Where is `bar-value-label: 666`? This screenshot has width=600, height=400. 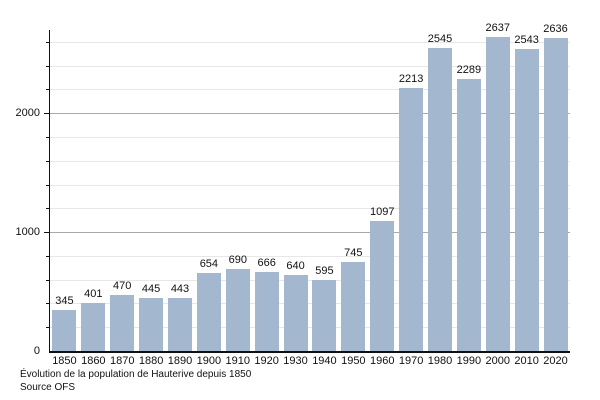 bar-value-label: 666 is located at coordinates (266, 262).